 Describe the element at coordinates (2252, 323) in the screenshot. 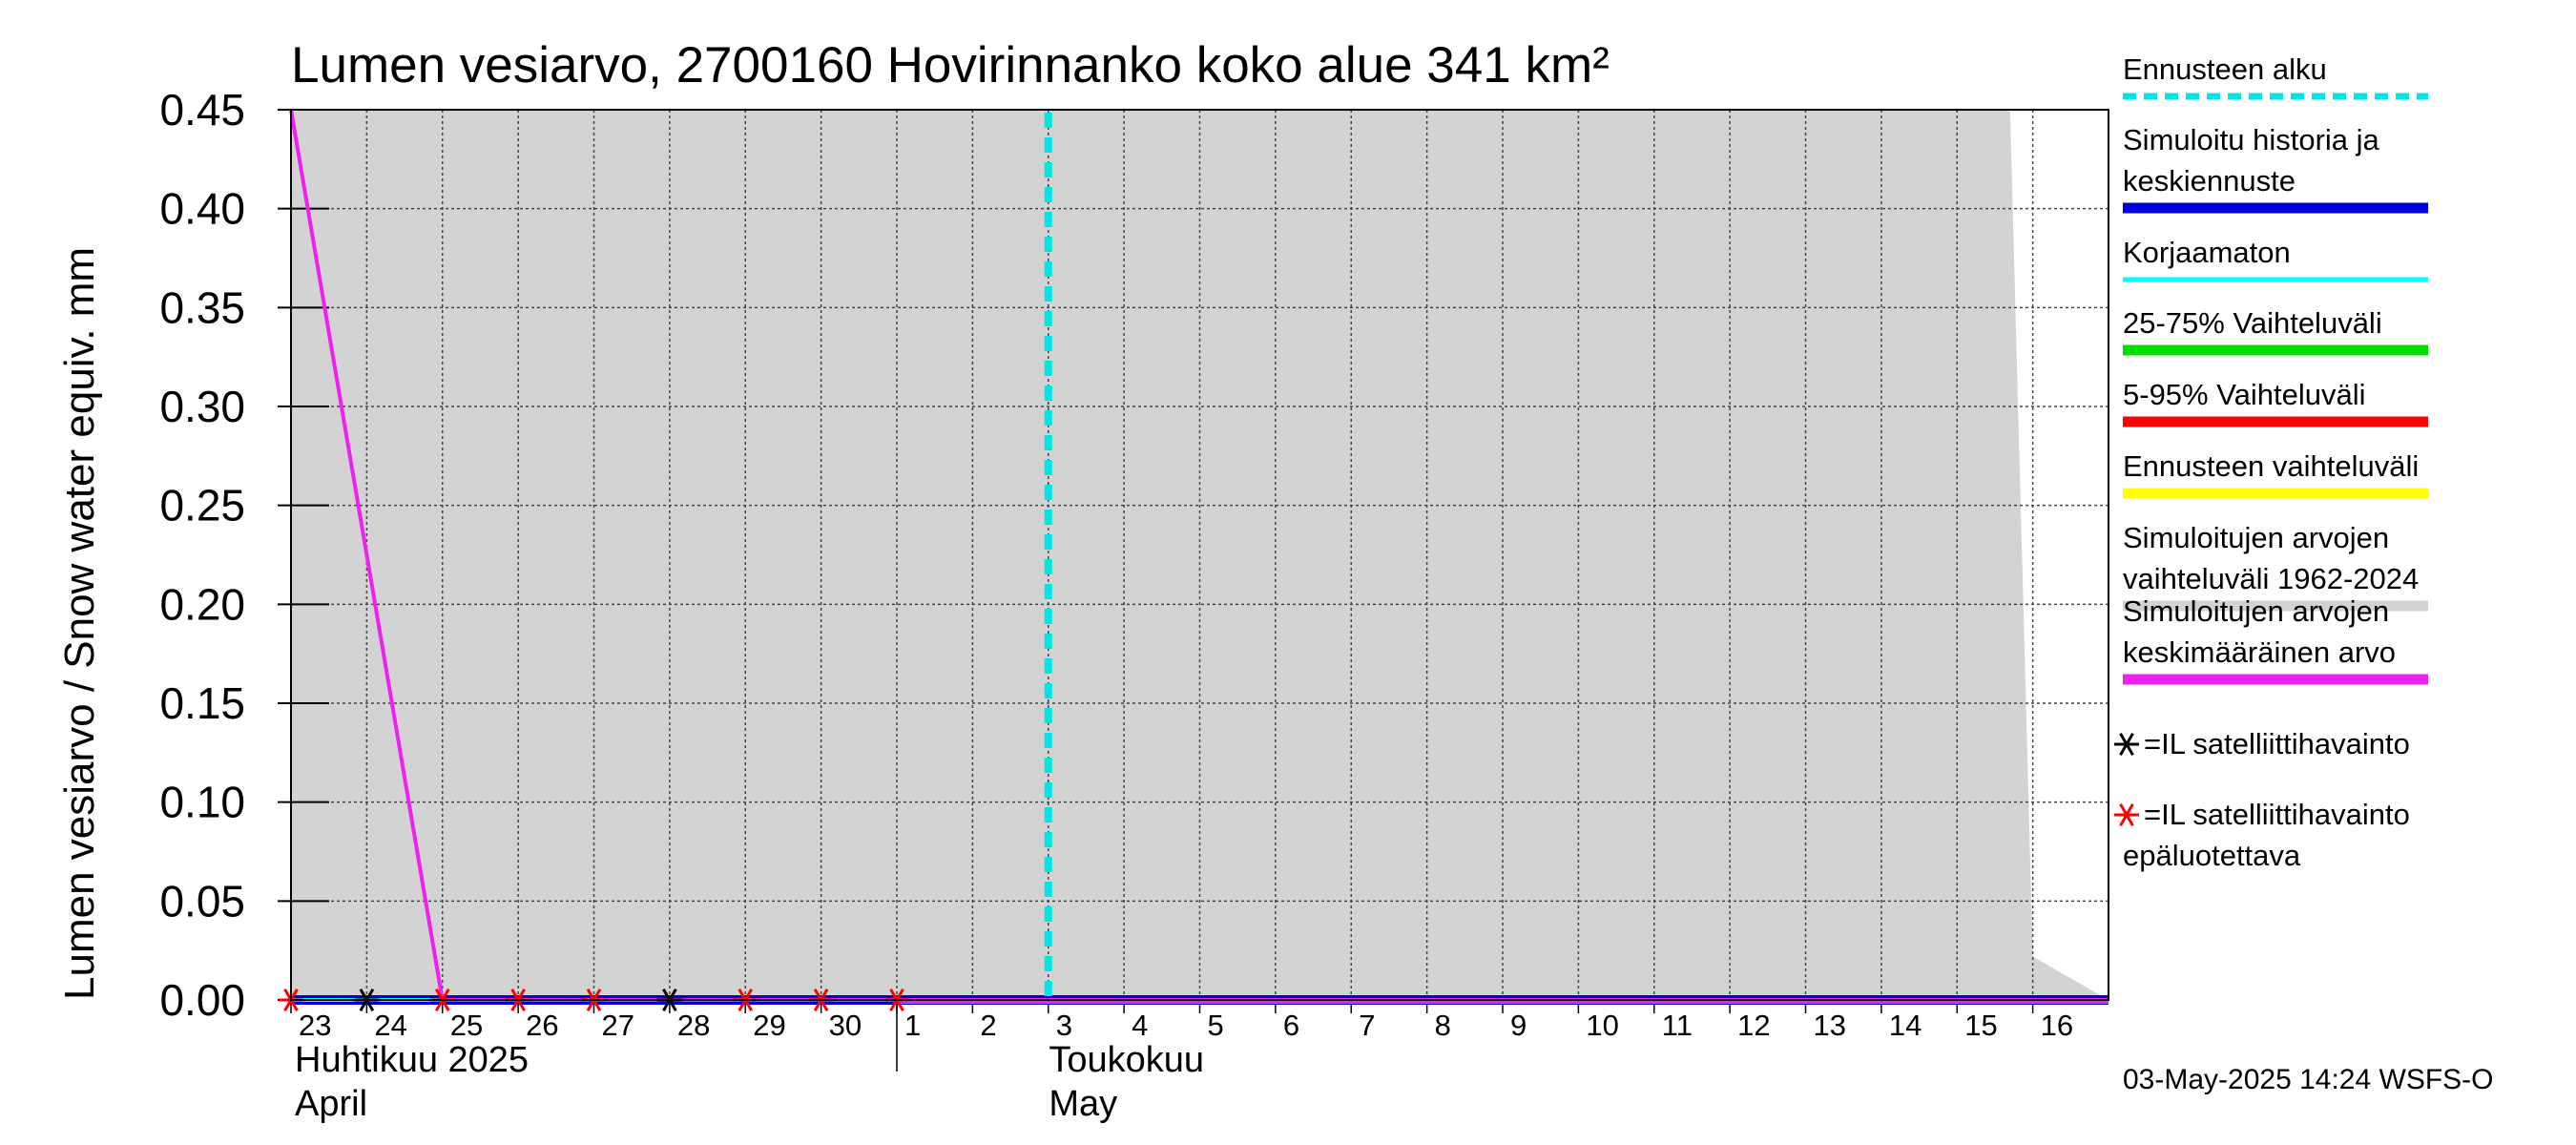

I see `legend-label: 25-75% Vaihteluväli` at that location.